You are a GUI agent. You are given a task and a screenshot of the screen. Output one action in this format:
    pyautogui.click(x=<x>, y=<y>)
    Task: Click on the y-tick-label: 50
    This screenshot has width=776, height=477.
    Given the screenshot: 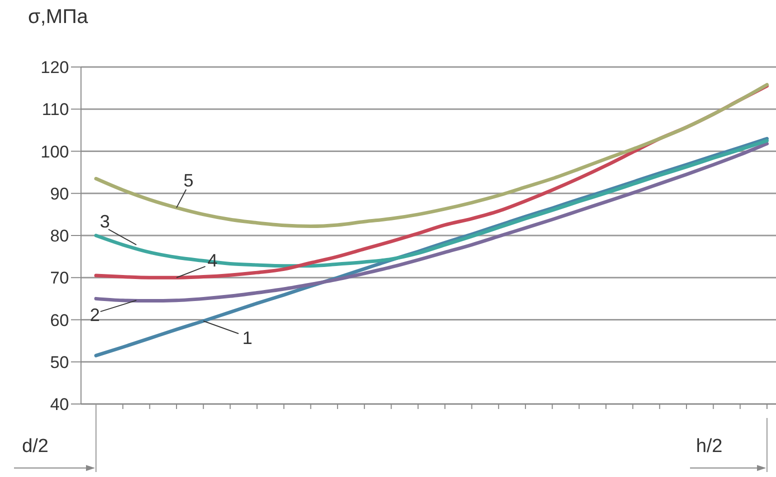 What is the action you would take?
    pyautogui.click(x=59, y=362)
    